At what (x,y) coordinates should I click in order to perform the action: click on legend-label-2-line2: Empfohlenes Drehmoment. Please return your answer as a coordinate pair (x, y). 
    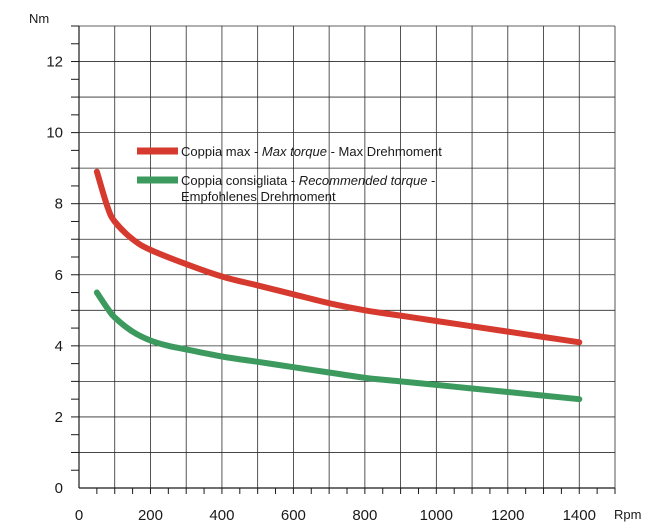
    Looking at the image, I should click on (258, 196).